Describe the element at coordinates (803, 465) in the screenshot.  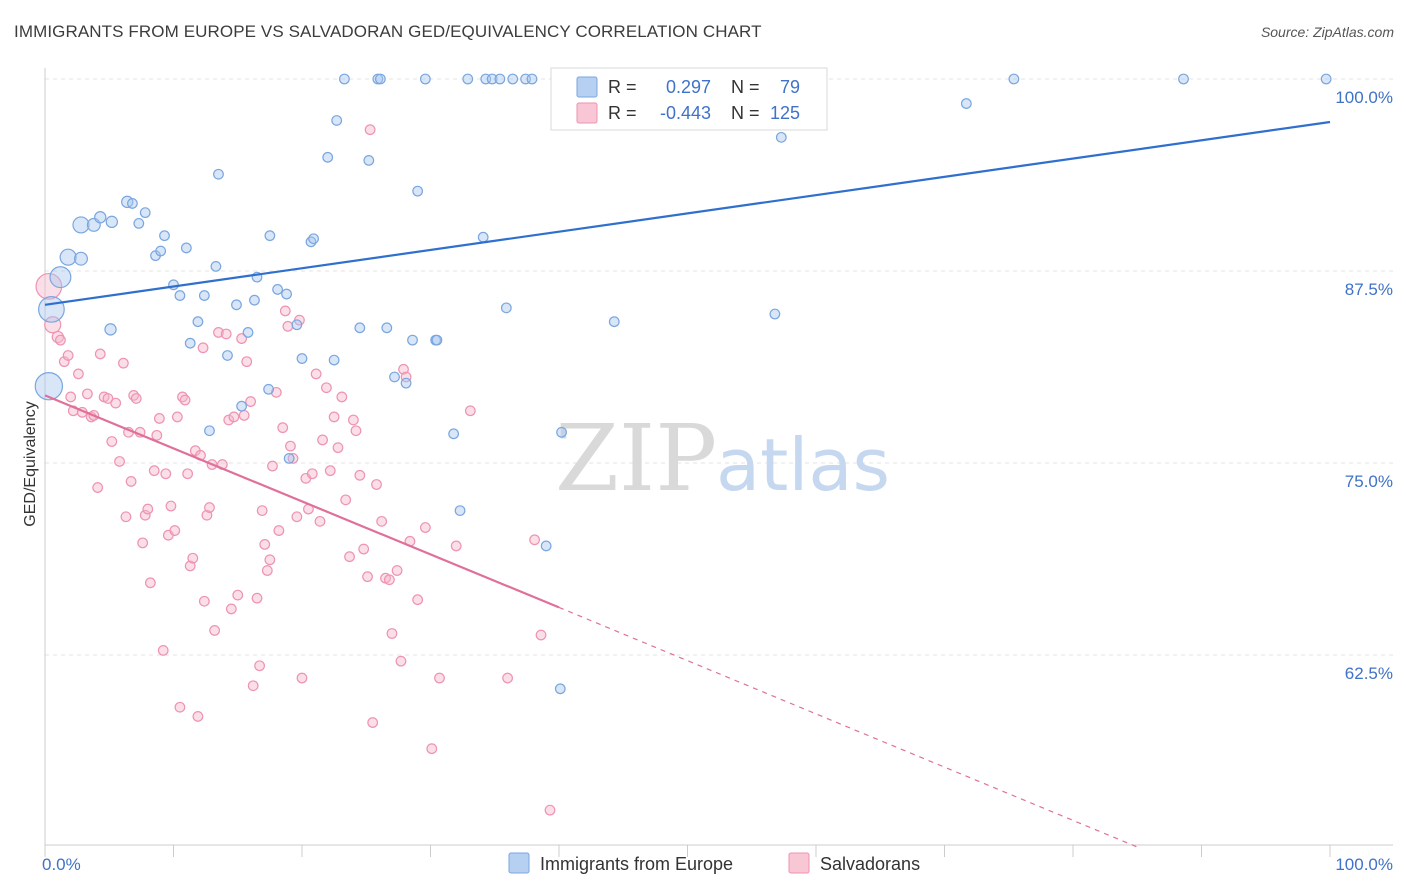
I see `watermark-atlas: atlas` at that location.